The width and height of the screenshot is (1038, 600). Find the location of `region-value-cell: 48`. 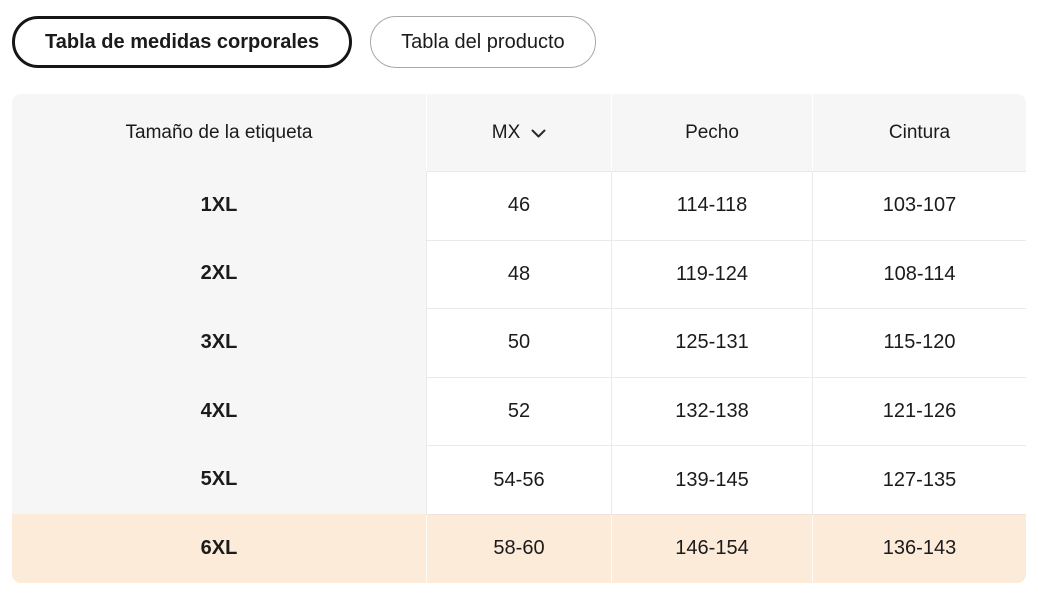

region-value-cell: 48 is located at coordinates (518, 274).